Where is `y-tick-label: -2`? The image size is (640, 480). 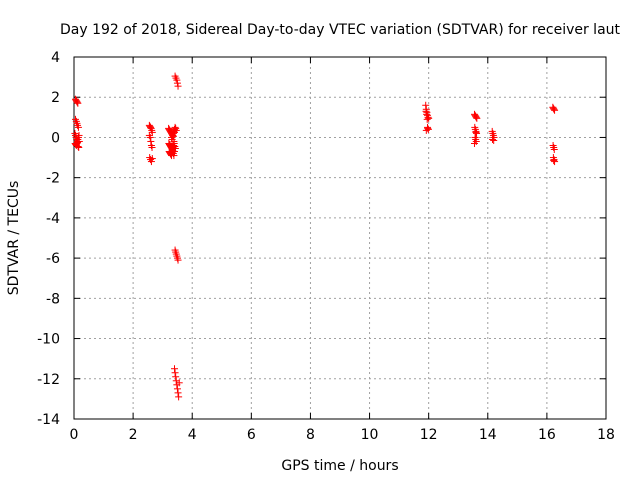 y-tick-label: -2 is located at coordinates (53, 179).